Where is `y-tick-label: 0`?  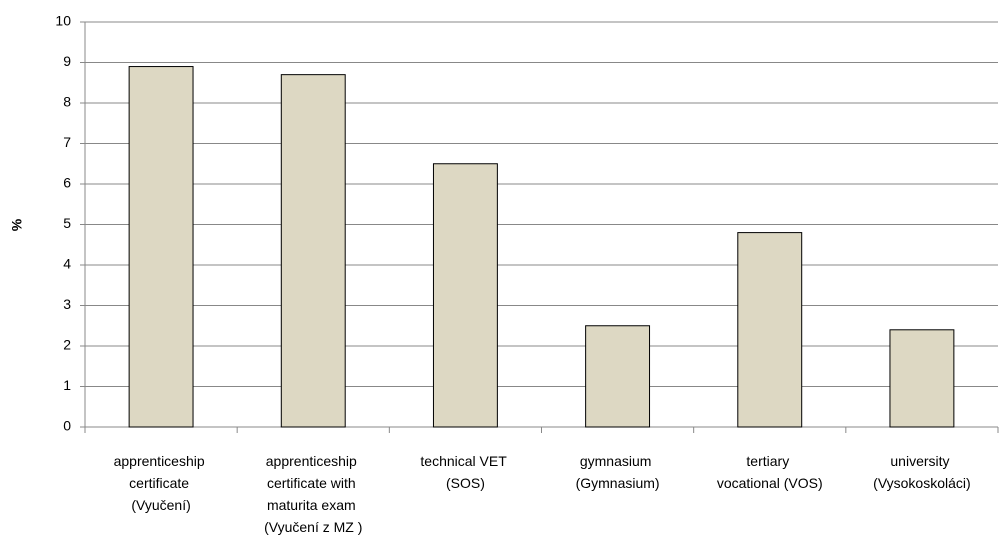 y-tick-label: 0 is located at coordinates (67, 426).